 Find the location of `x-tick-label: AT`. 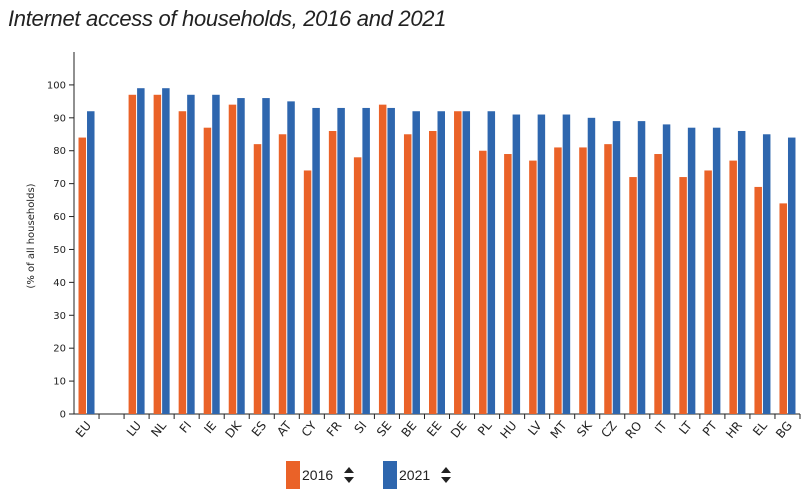

x-tick-label: AT is located at coordinates (284, 428).